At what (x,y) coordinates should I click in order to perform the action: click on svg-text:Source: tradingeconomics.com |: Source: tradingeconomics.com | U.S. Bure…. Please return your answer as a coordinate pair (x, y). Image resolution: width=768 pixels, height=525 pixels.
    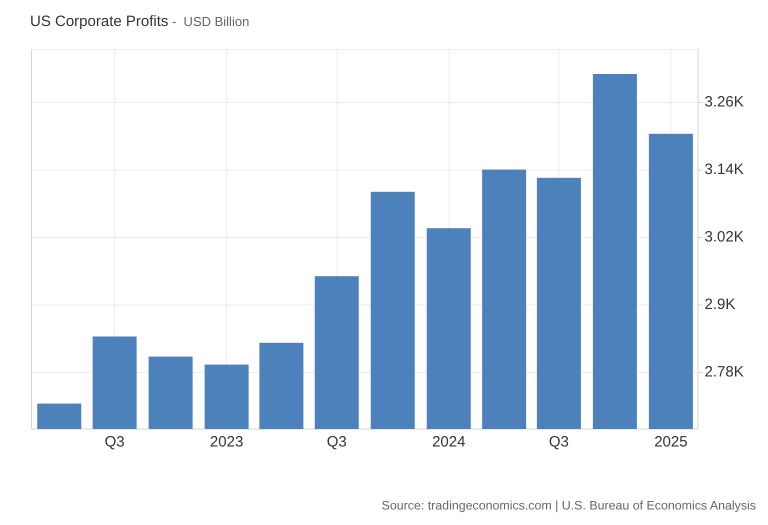
    Looking at the image, I should click on (569, 506).